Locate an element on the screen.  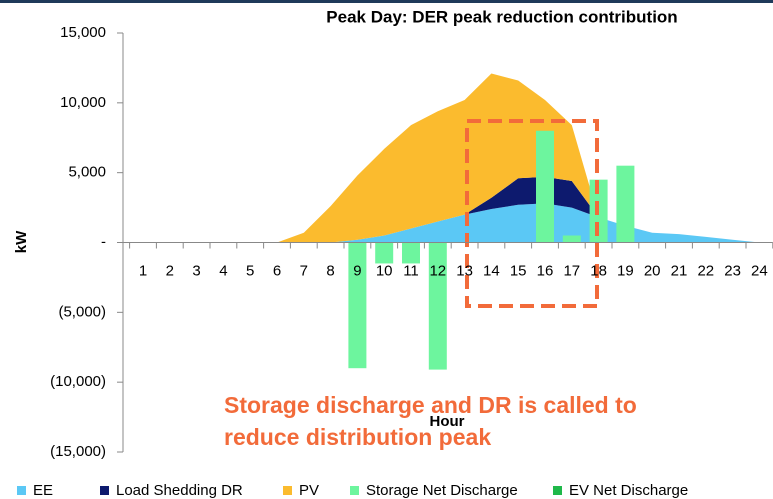
x-tick-label: 18 is located at coordinates (598, 270).